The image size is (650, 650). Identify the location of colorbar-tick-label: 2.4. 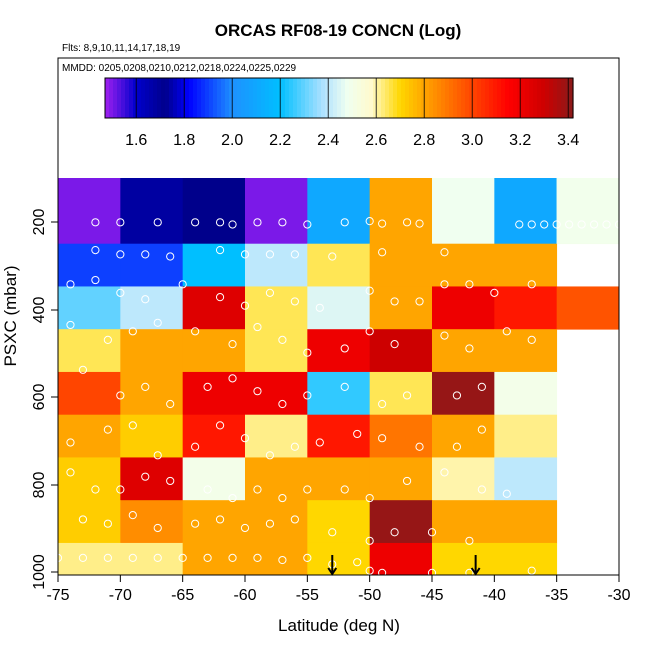
(328, 140).